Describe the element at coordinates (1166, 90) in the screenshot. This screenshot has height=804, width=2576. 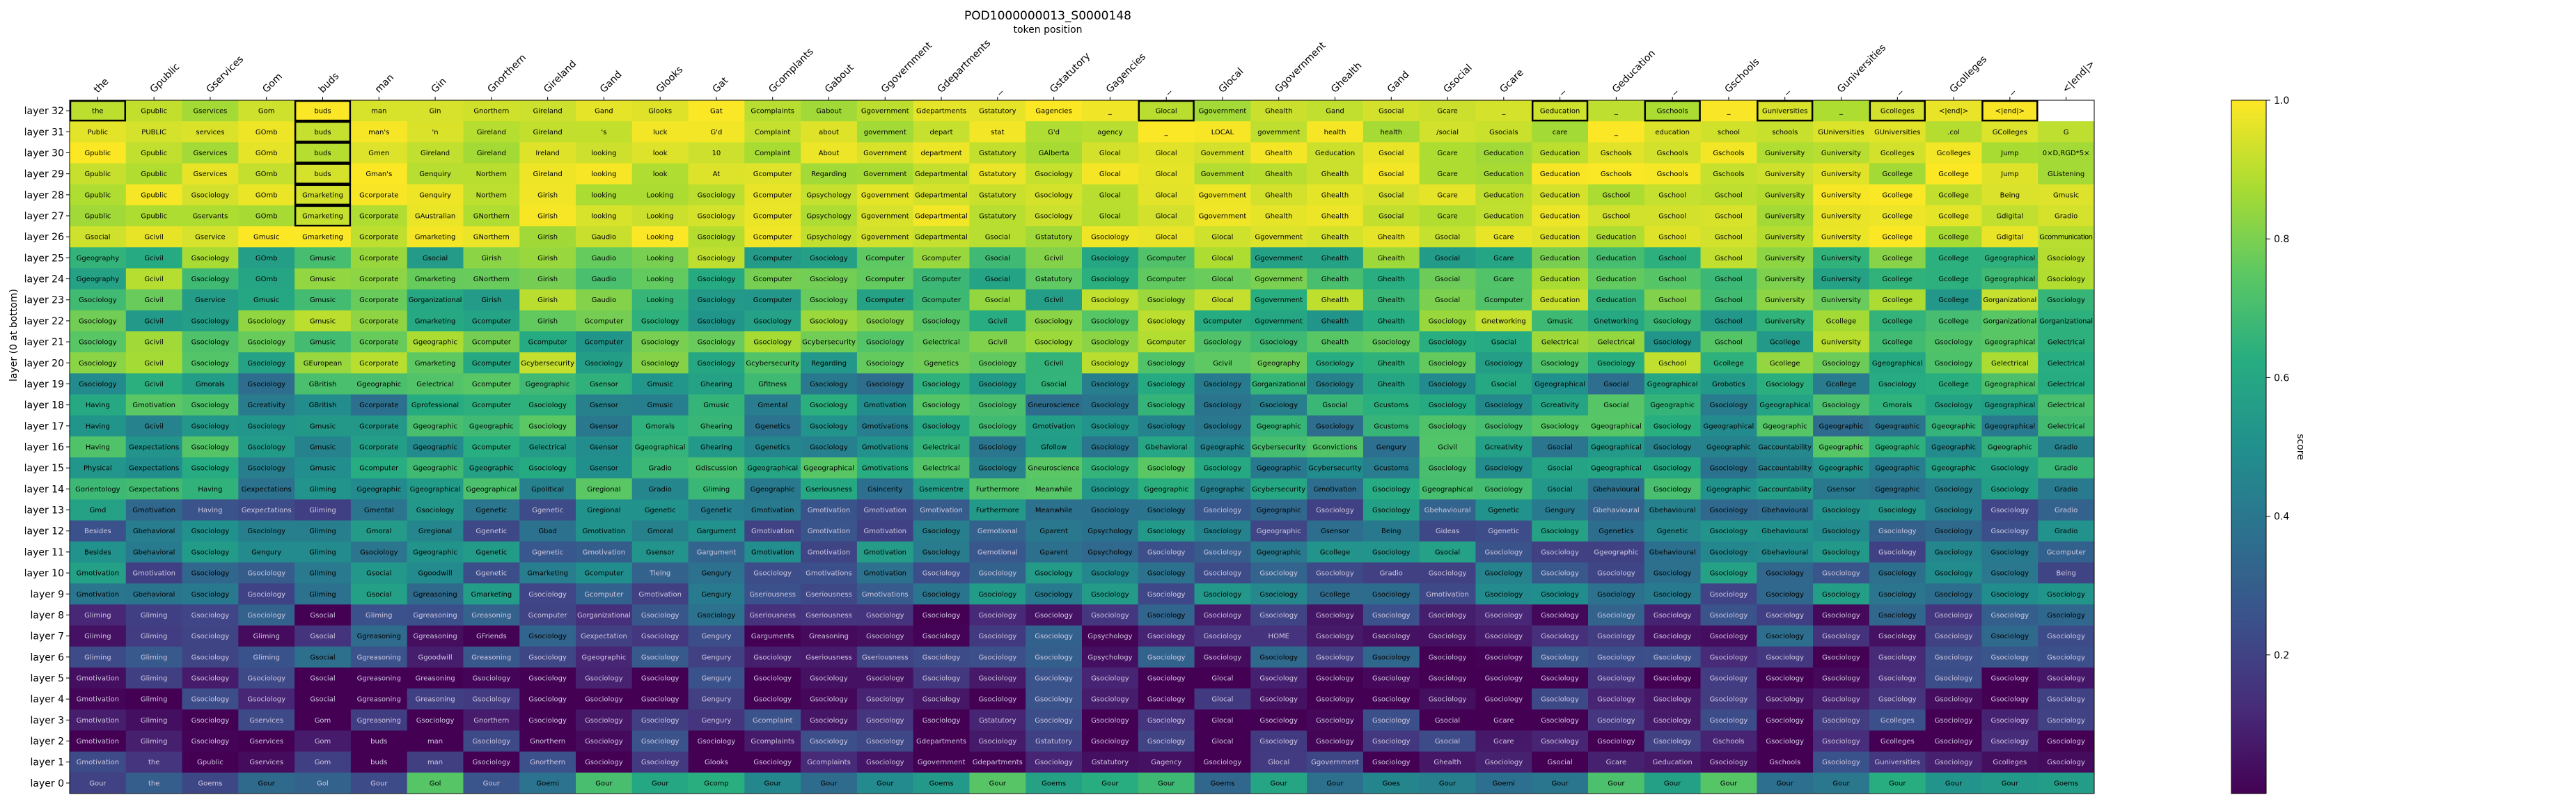
I see `x-tick-label: _` at that location.